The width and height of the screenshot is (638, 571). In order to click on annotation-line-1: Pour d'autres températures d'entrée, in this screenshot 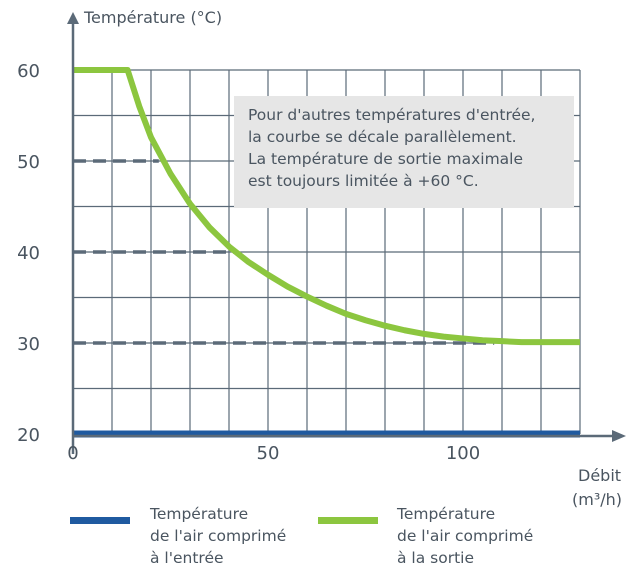, I will do `click(392, 115)`.